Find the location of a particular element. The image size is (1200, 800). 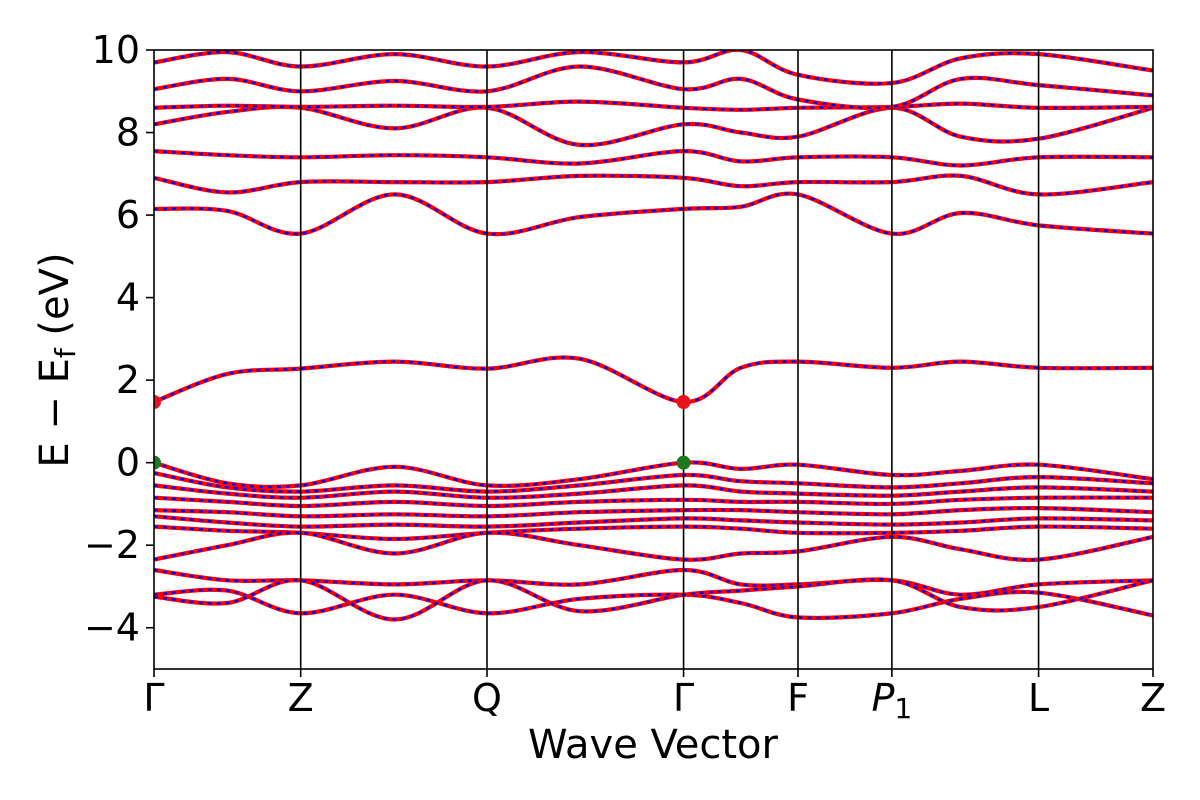

band-edge-markers is located at coordinates (422, 432).